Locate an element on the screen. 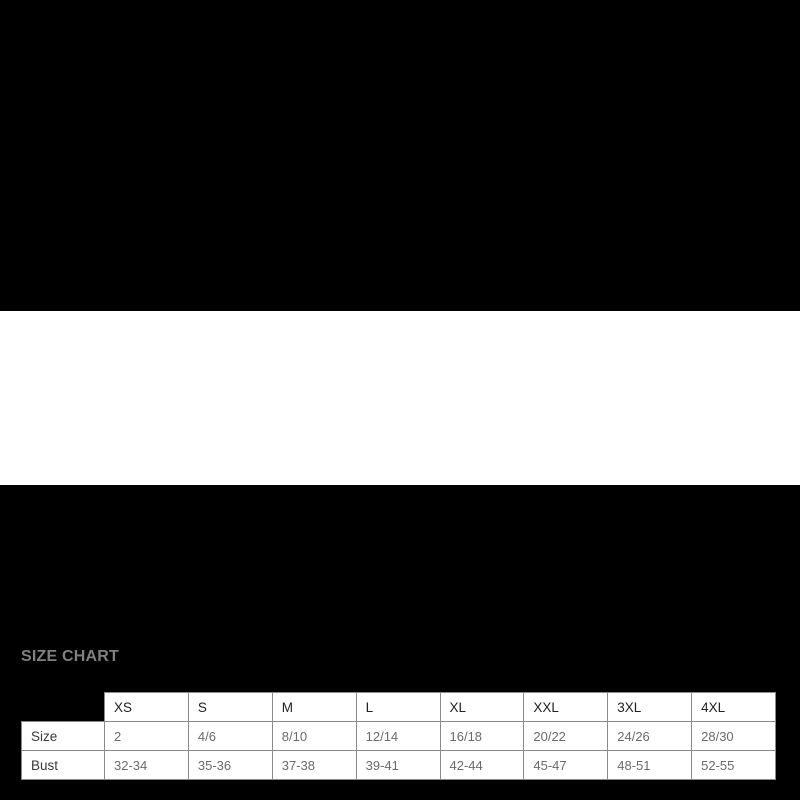  cell-size-m: 8/10 is located at coordinates (314, 736).